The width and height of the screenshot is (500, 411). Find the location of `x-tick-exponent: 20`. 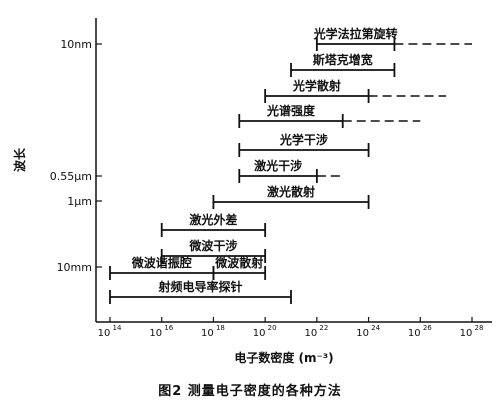

x-tick-exponent: 20 is located at coordinates (272, 328).